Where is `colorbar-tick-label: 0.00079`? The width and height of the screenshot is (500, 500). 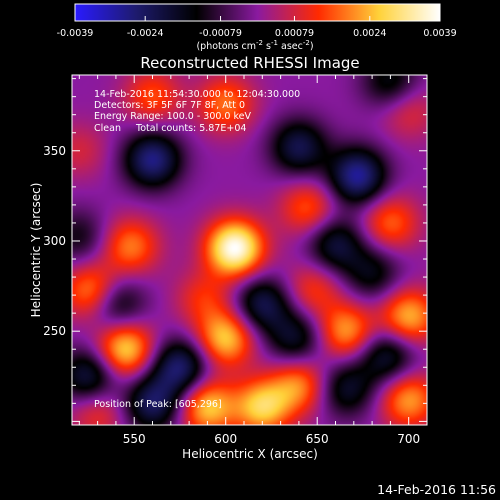
colorbar-tick-label: 0.00079 is located at coordinates (294, 33).